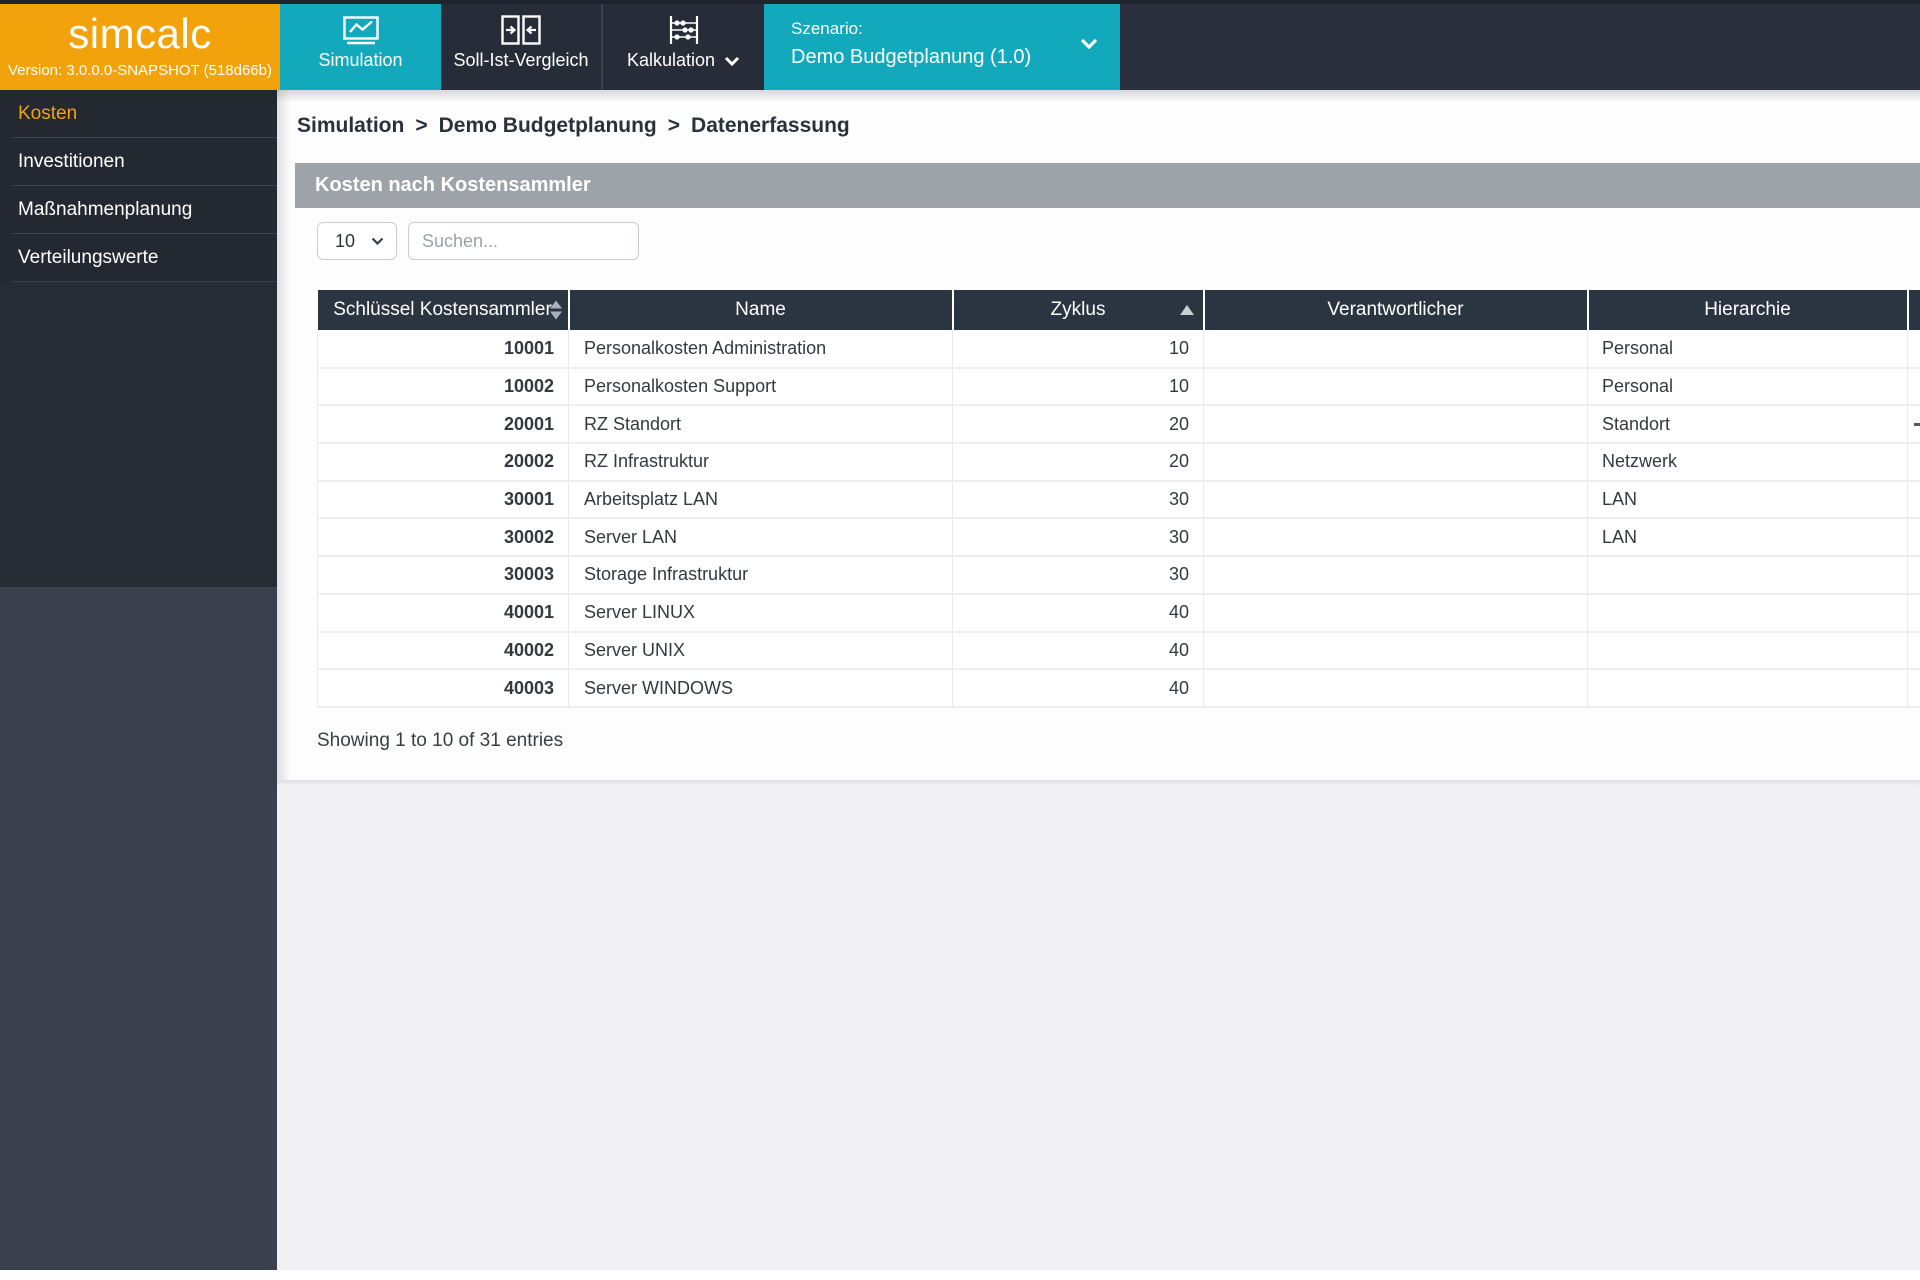  I want to click on table-row: 40001 Server LINUX 40, so click(1118, 613).